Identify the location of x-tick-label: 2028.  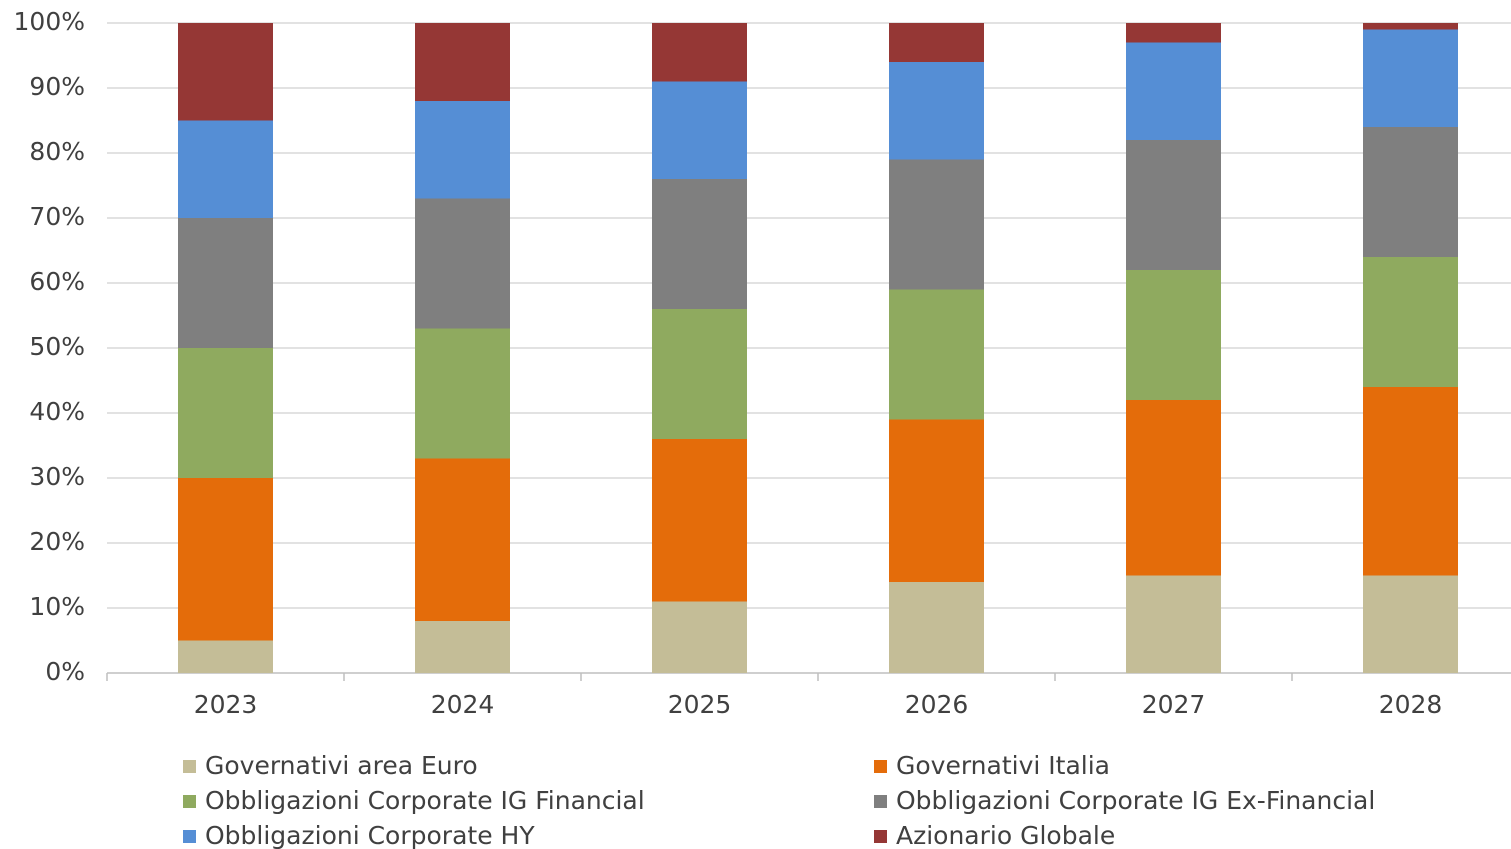
(1411, 704).